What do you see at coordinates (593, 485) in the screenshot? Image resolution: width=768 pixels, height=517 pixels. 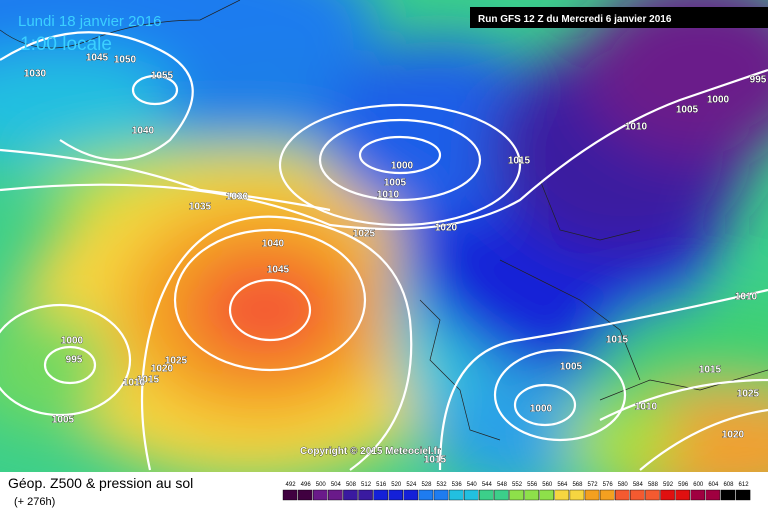 I see `scale-label: 572` at bounding box center [593, 485].